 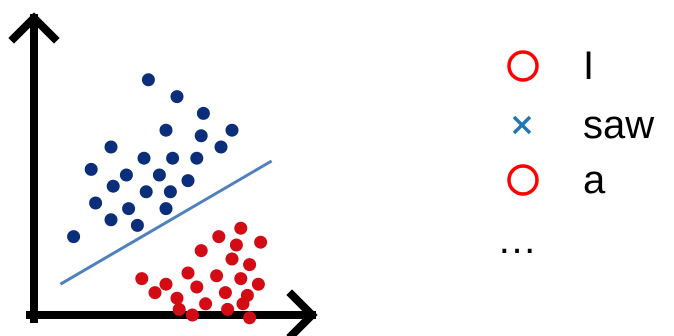 What do you see at coordinates (619, 125) in the screenshot?
I see `legend-label-saw: saw` at bounding box center [619, 125].